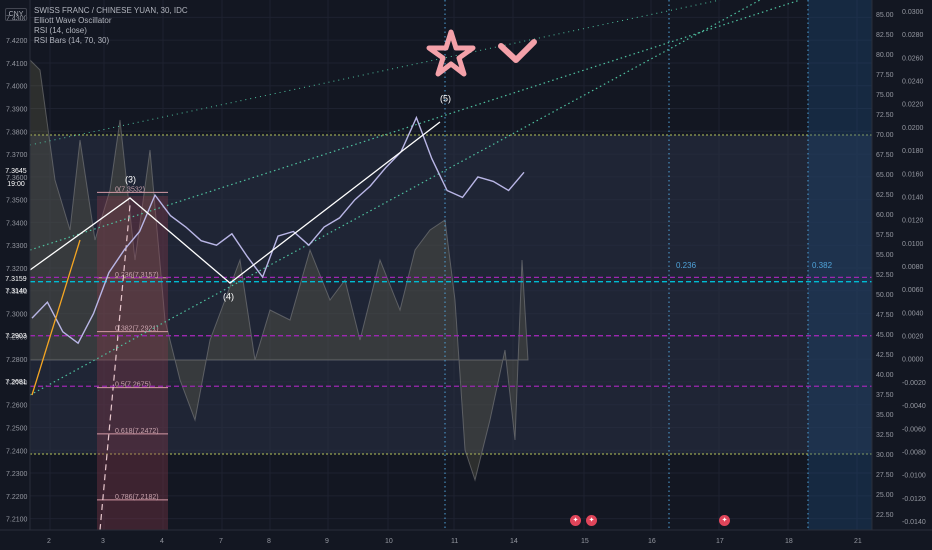 The width and height of the screenshot is (932, 550). What do you see at coordinates (913, 58) in the screenshot?
I see `osc-tick-label: 0.0260` at bounding box center [913, 58].